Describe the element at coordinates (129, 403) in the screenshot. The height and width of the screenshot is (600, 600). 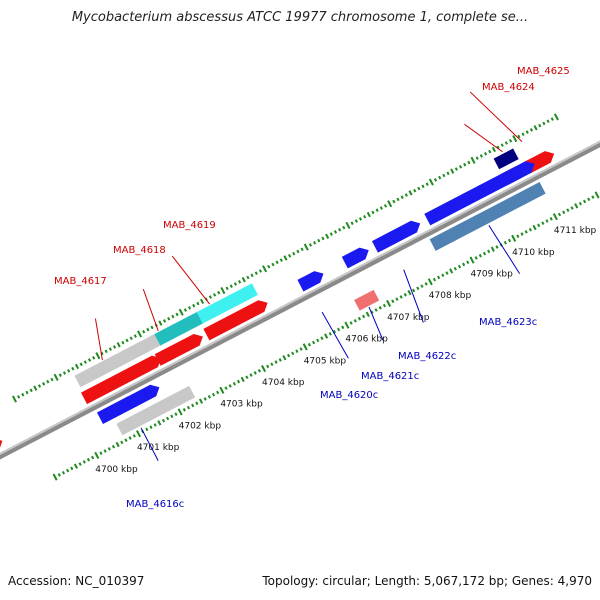
I see `gene-mab-4616c-blue` at that location.